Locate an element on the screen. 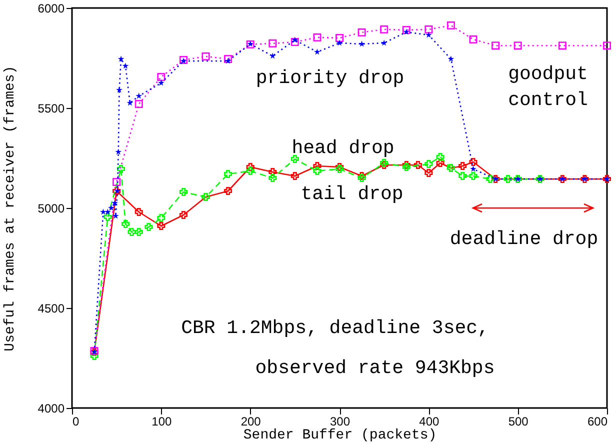 Image resolution: width=616 pixels, height=447 pixels. series-label: tail drop is located at coordinates (352, 194).